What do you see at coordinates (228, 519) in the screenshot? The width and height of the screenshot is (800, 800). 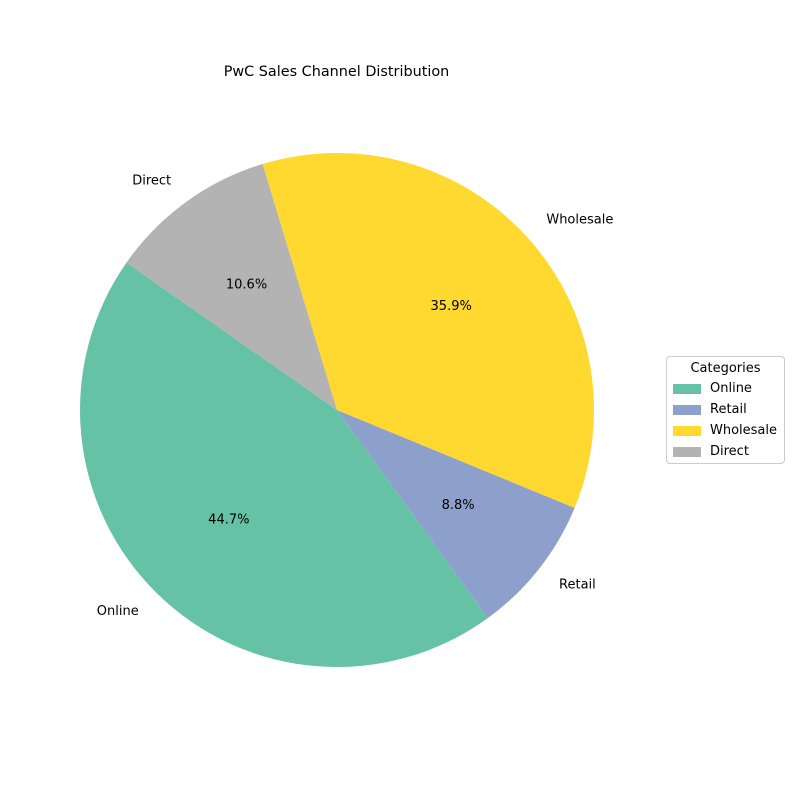 I see `pct-label-online: 44.7%` at bounding box center [228, 519].